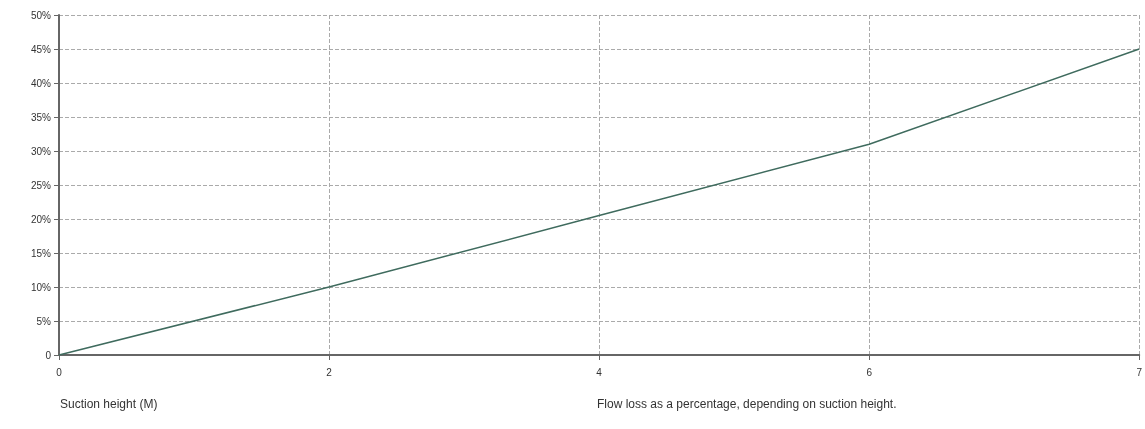  Describe the element at coordinates (48, 355) in the screenshot. I see `y-tick-label: 0` at that location.